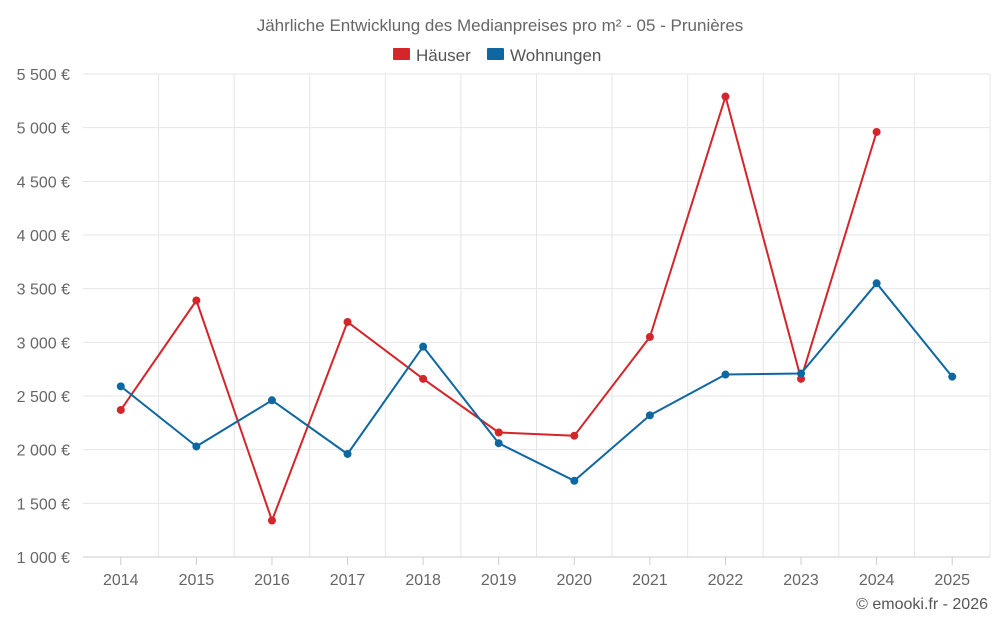 Image resolution: width=1000 pixels, height=625 pixels. What do you see at coordinates (952, 580) in the screenshot?
I see `x-tick-label: 2025` at bounding box center [952, 580].